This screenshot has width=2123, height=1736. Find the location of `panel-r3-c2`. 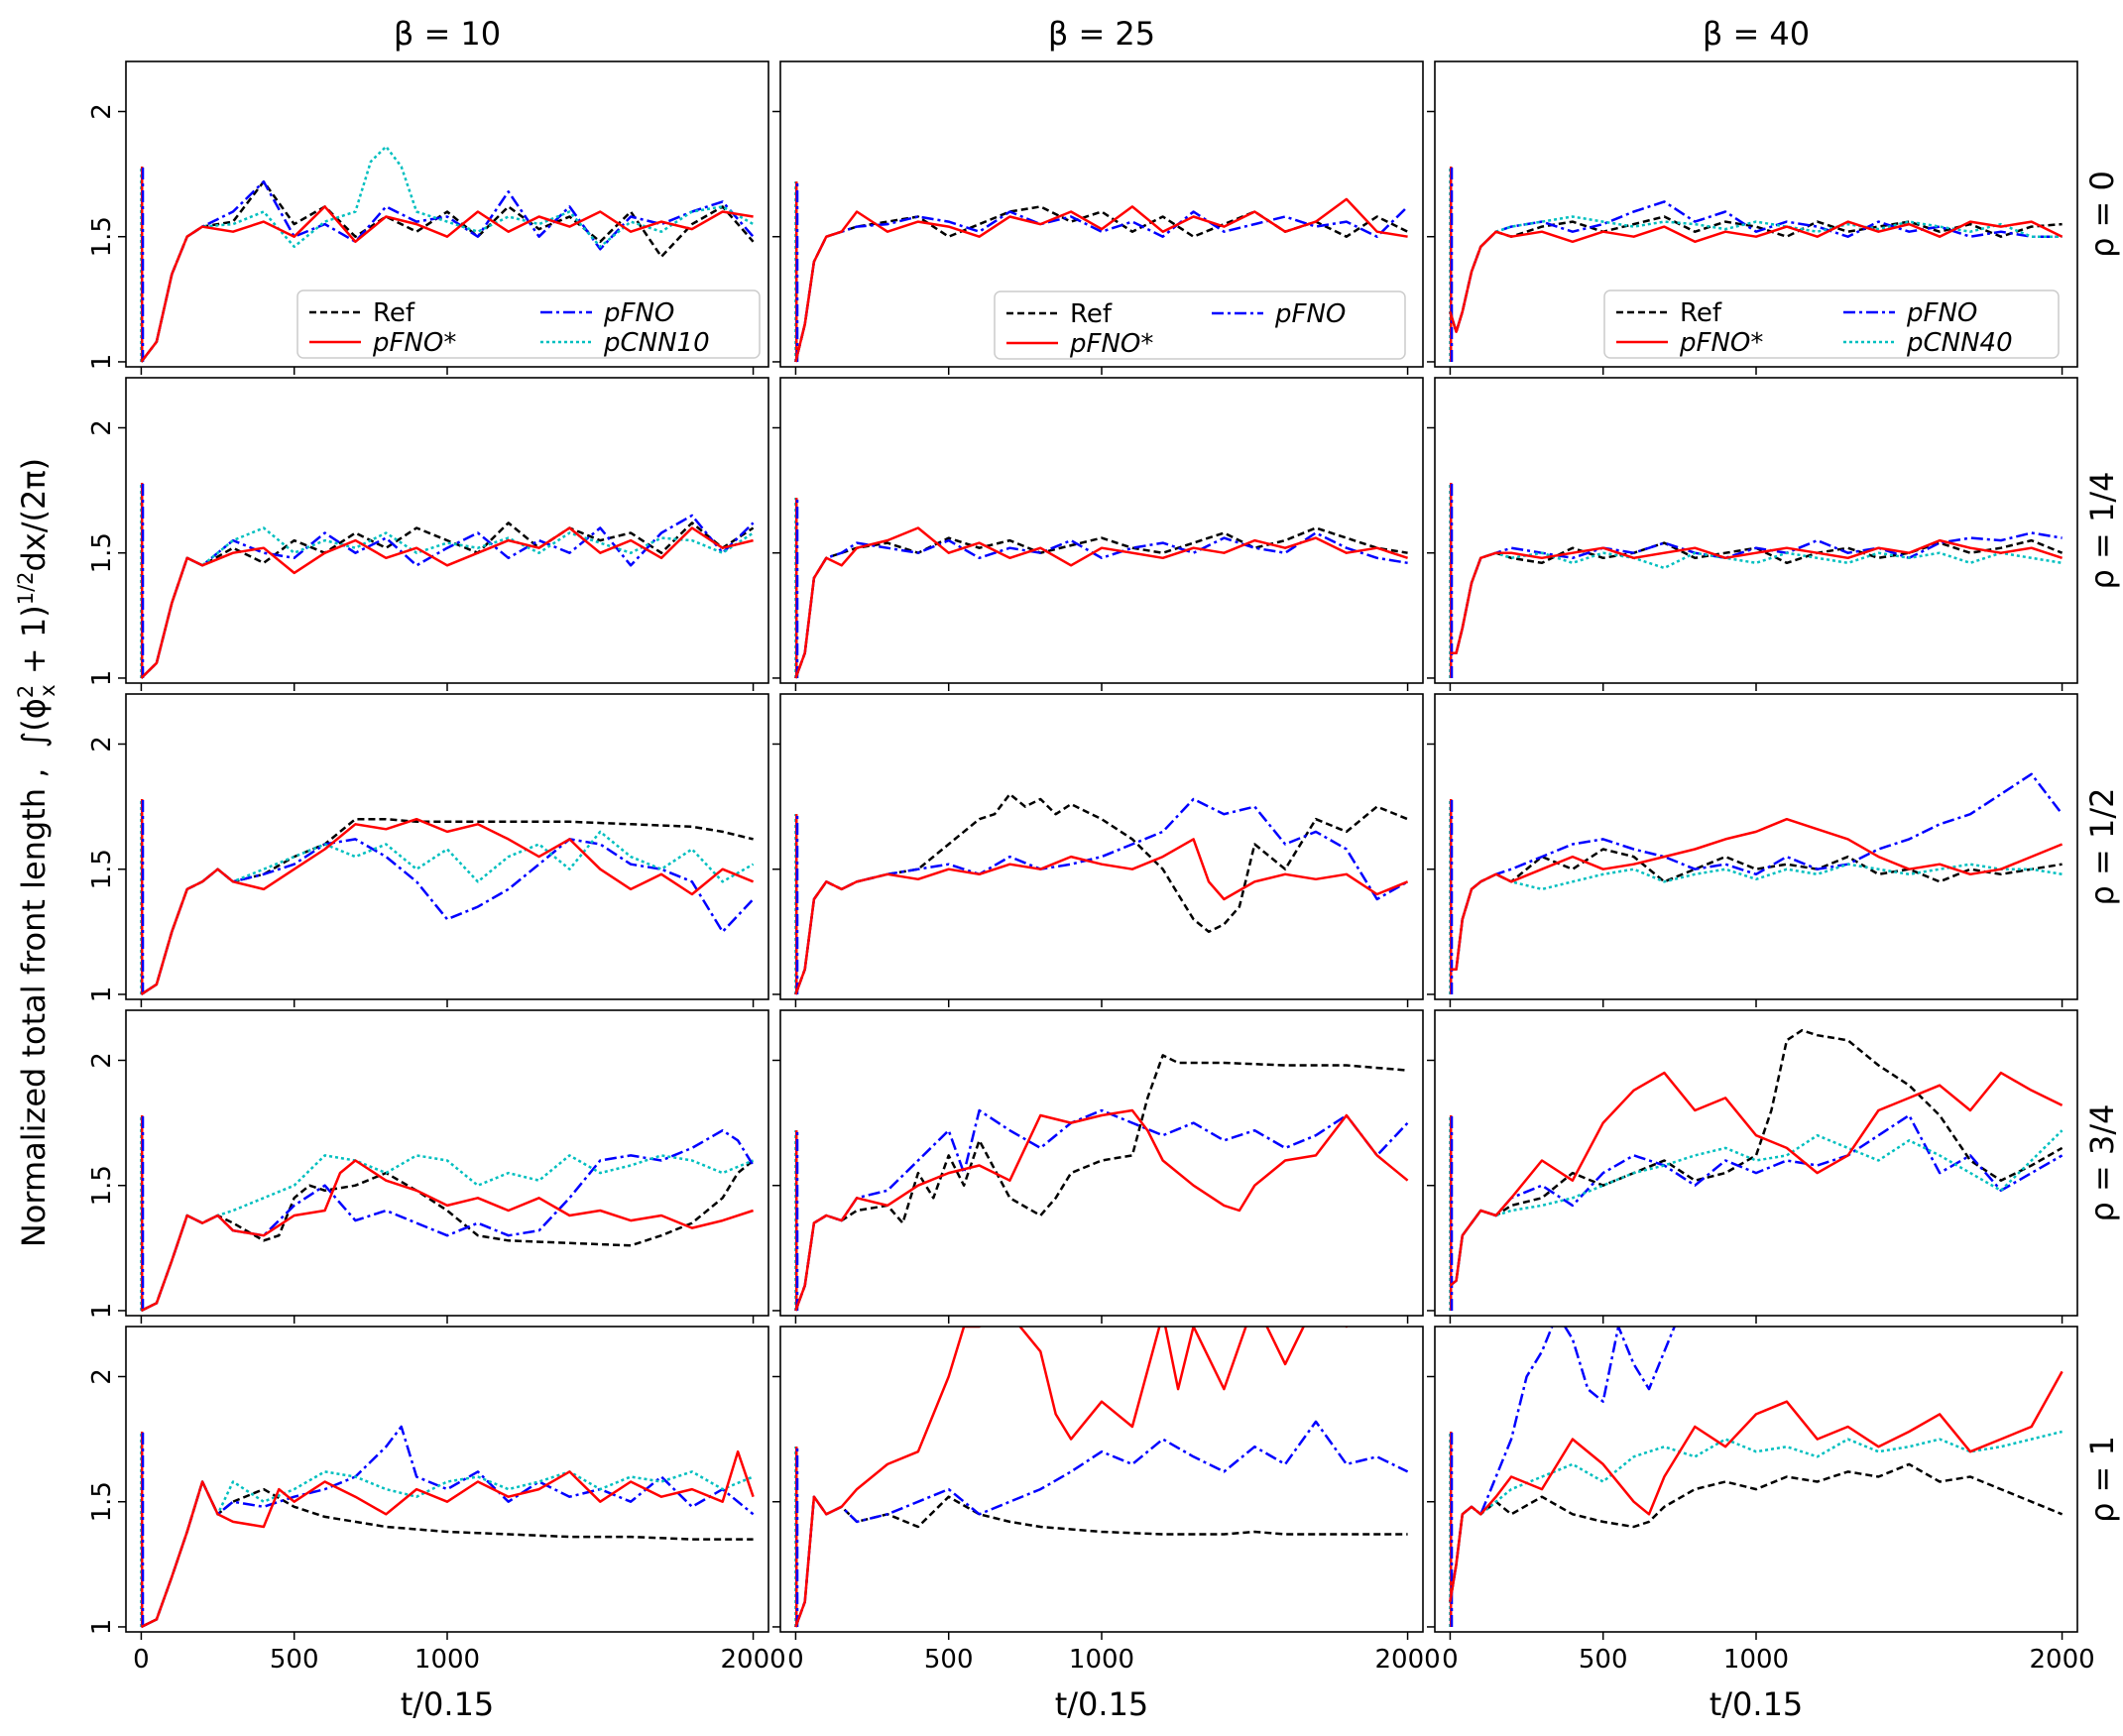

panel-r3-c2 is located at coordinates (1098, 850).